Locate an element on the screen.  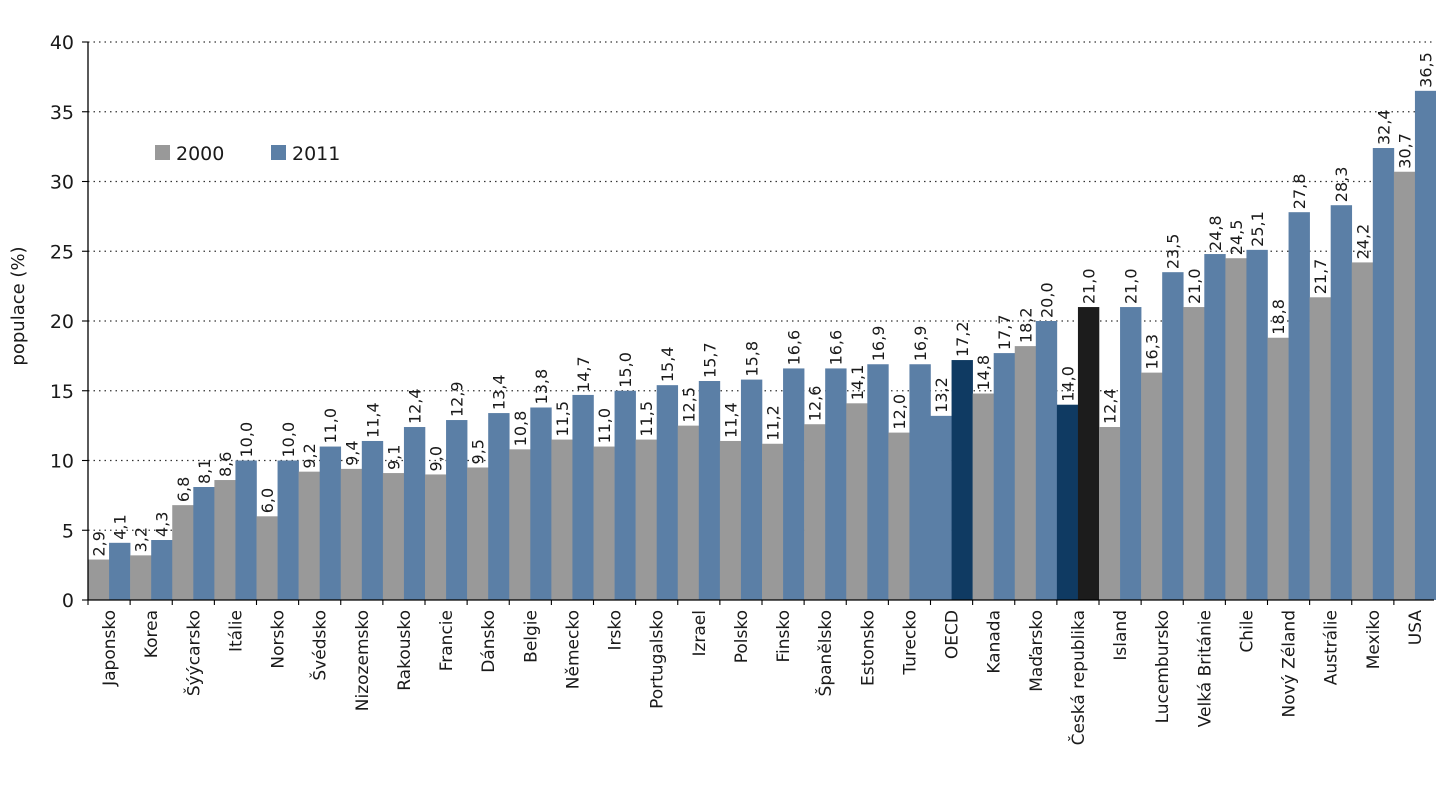
category-label-11: Německo is located at coordinates (573, 649).